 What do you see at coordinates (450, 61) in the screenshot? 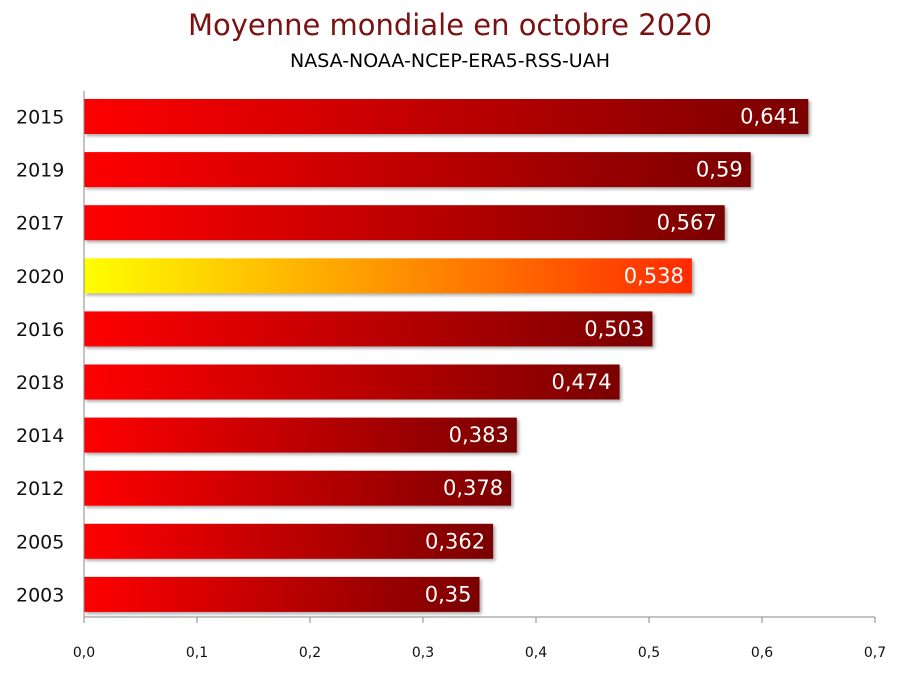
I see `chart-subtitle: NASA-NOAA-NCEP-ERA5-RSS-UAH` at bounding box center [450, 61].